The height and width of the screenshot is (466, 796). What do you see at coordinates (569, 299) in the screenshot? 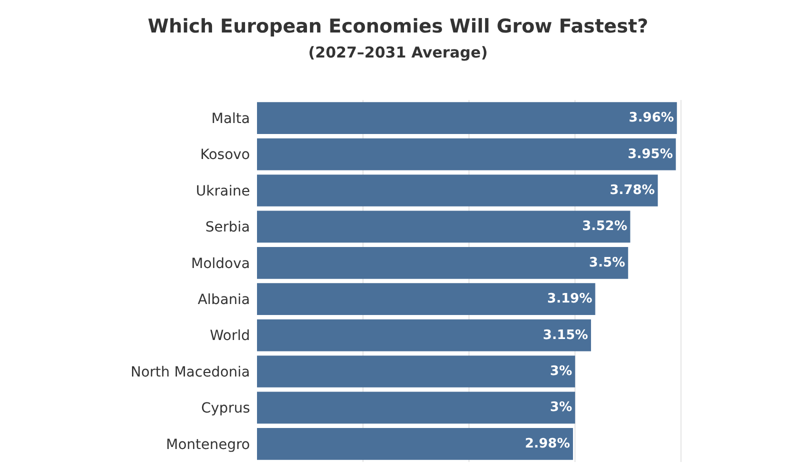
I see `data-label: 3.19%` at bounding box center [569, 299].